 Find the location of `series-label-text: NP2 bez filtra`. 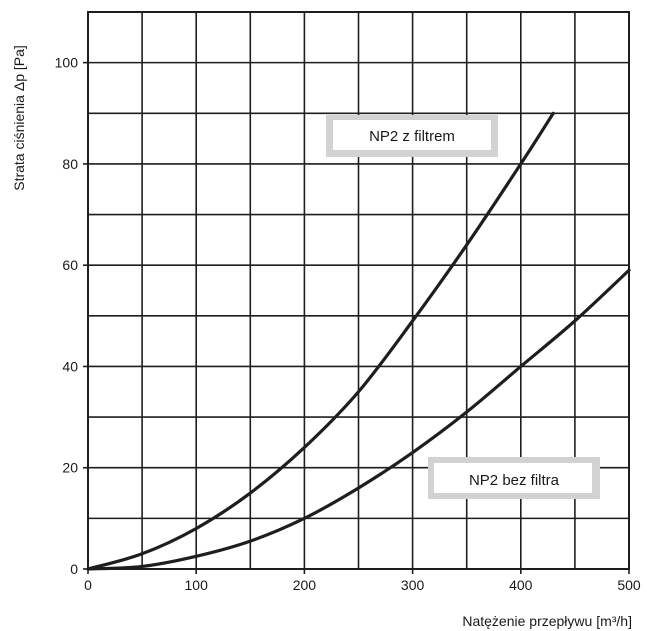

series-label-text: NP2 bez filtra is located at coordinates (514, 480).